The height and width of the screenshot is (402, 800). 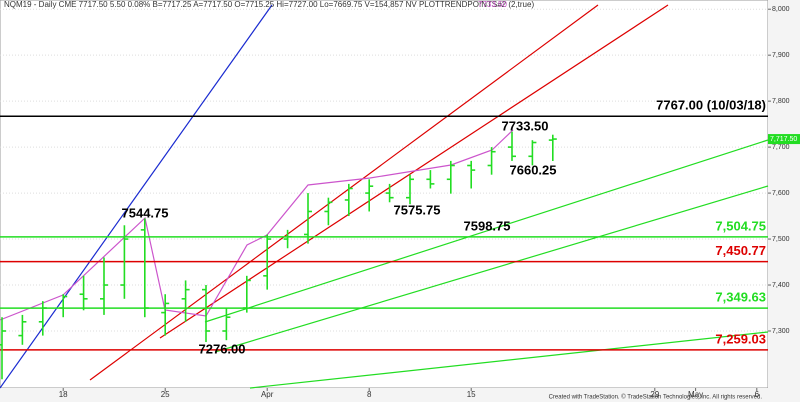 I want to click on y-tick-label: 7,300, so click(x=781, y=331).